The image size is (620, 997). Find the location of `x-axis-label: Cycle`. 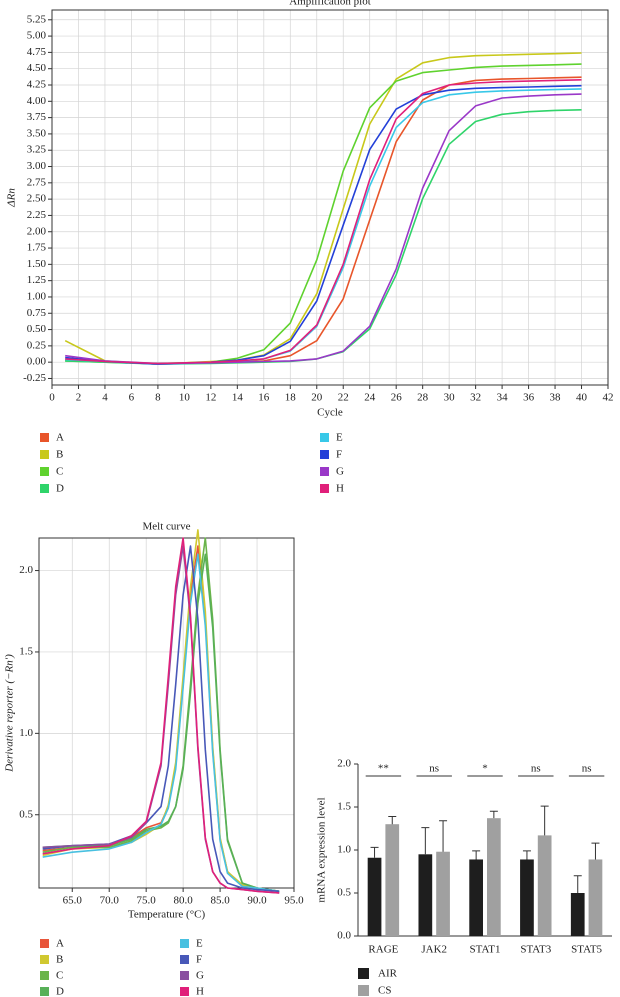

x-axis-label: Cycle is located at coordinates (330, 413).